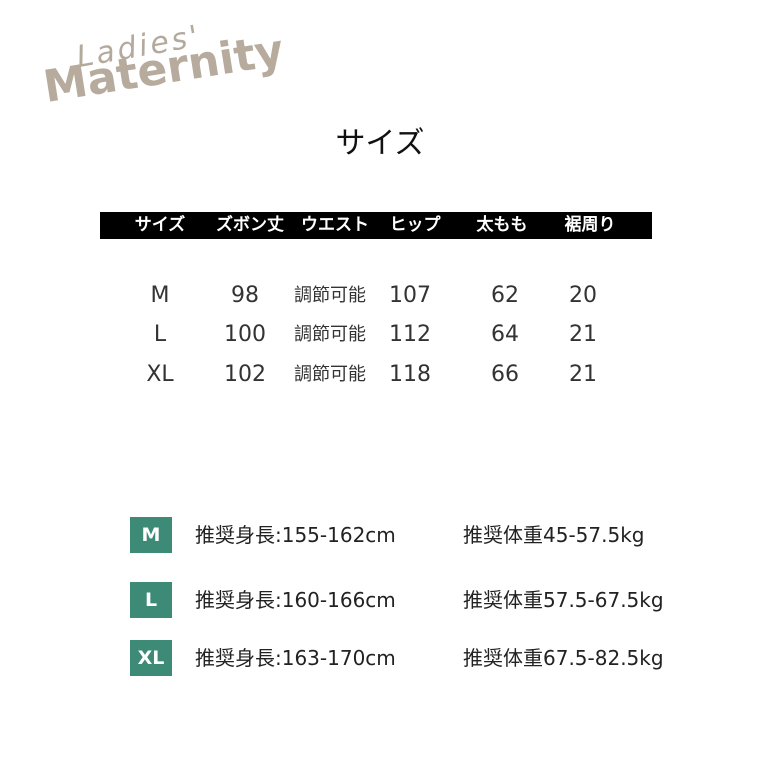  What do you see at coordinates (160, 225) in the screenshot?
I see `header-cell: サイズ` at bounding box center [160, 225].